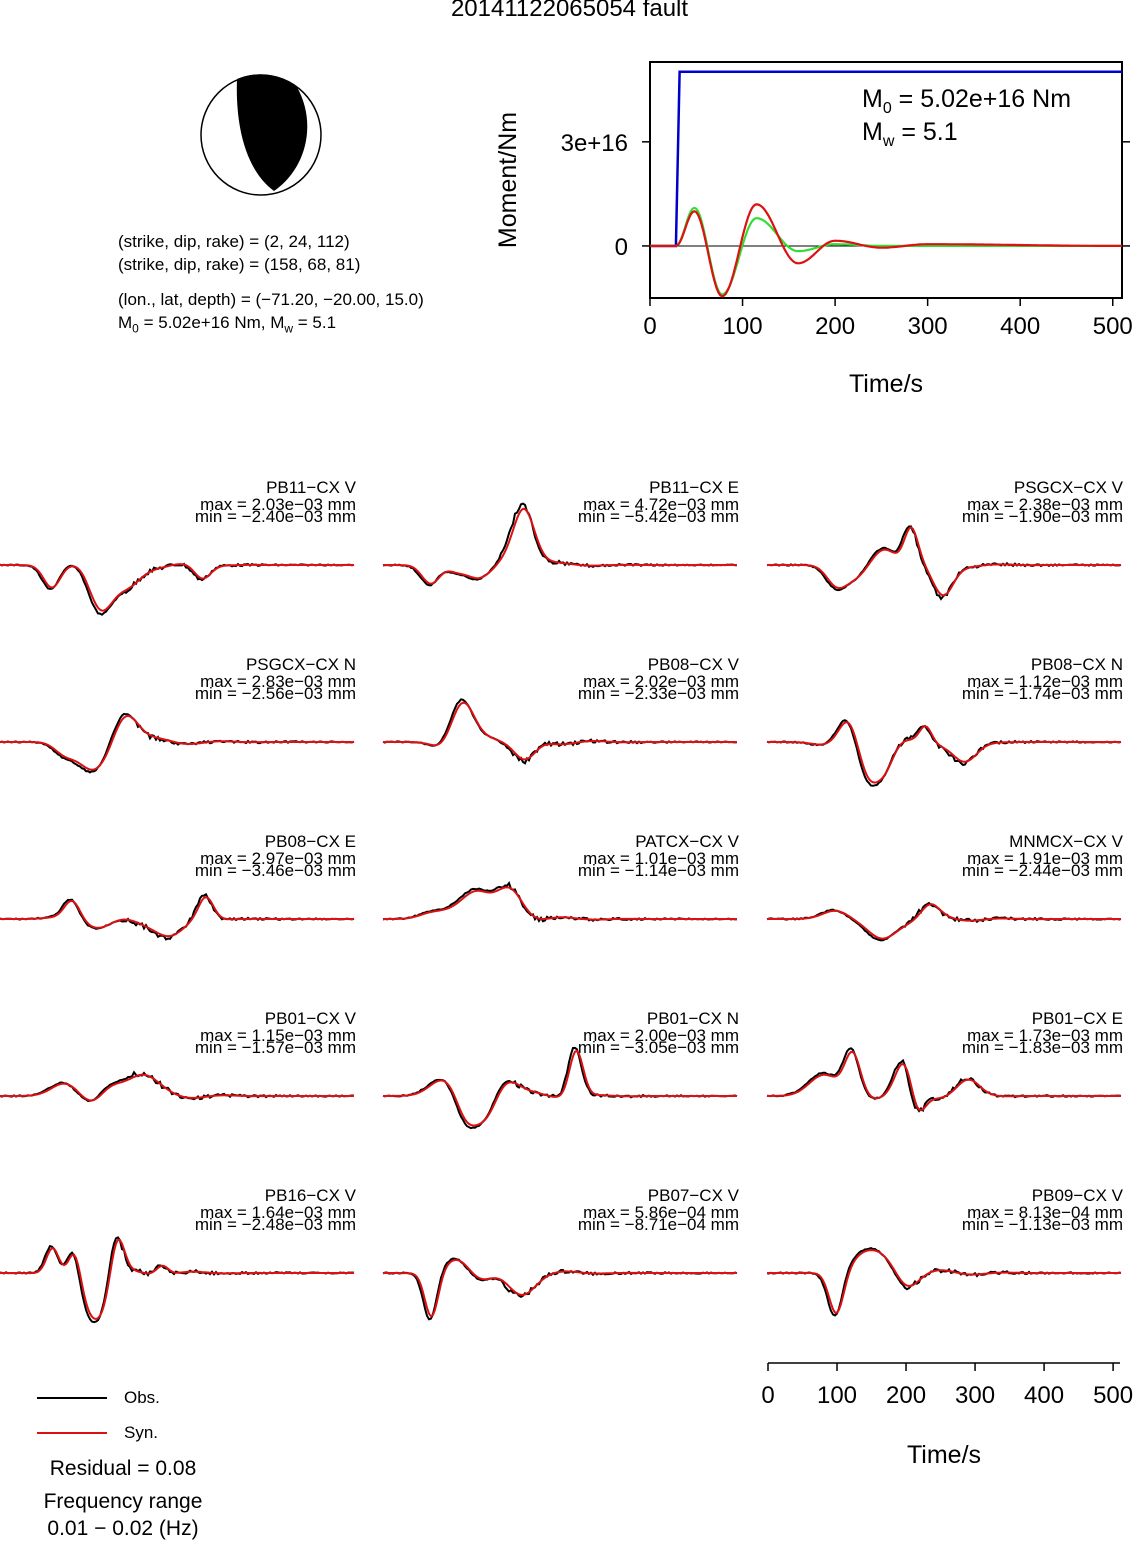  I want to click on waveform-x-tick-label: 500, so click(1113, 1395).